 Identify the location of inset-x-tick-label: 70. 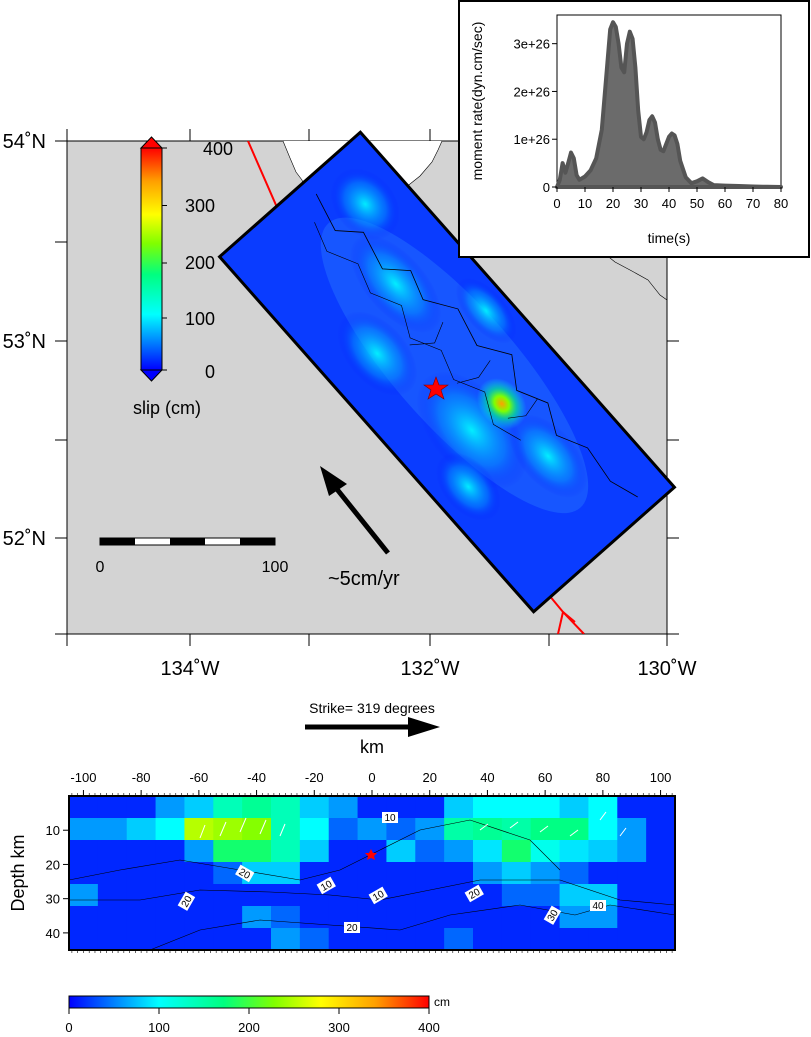
(753, 203).